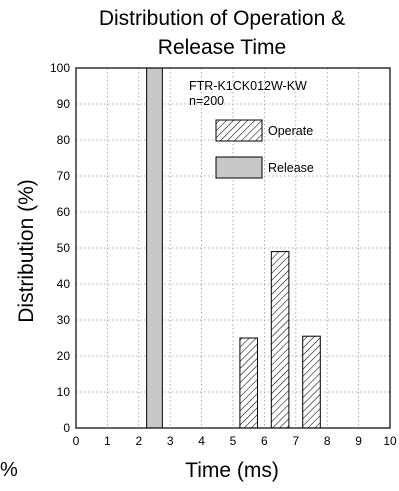  What do you see at coordinates (239, 130) in the screenshot?
I see `legend-swatch-operate` at bounding box center [239, 130].